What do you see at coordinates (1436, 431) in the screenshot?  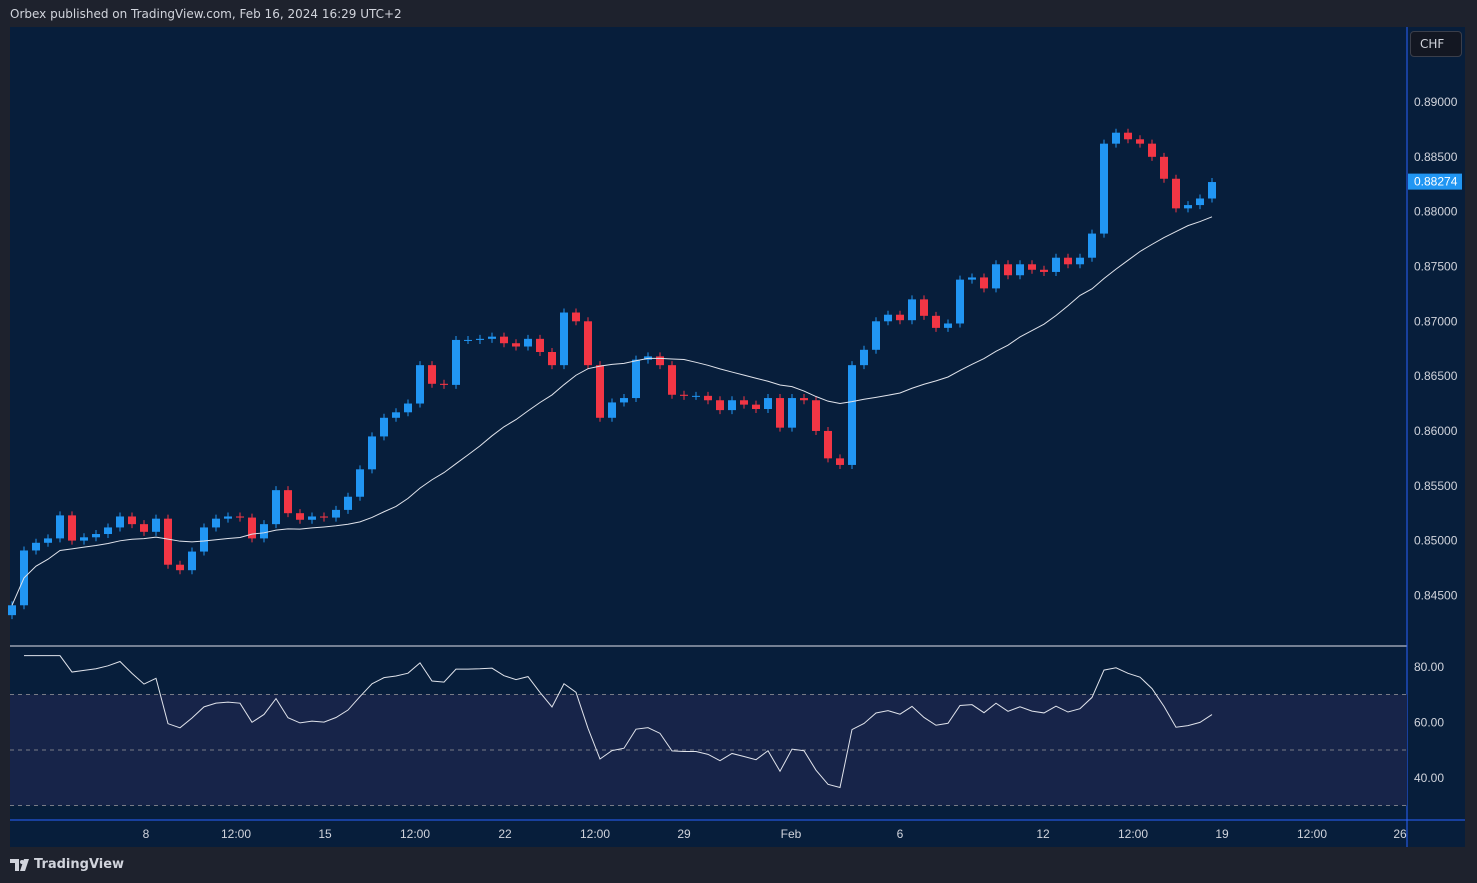 I see `price-tick-label: 0.86000` at bounding box center [1436, 431].